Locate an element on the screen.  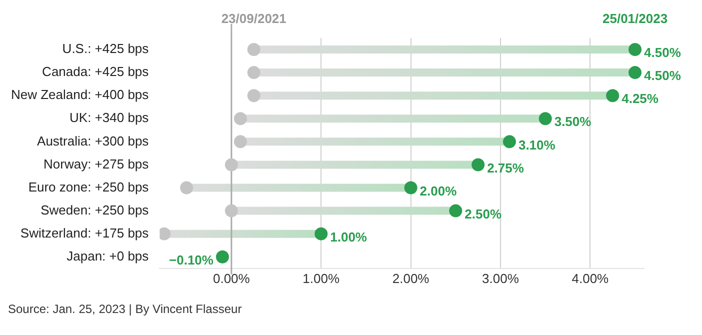
x-tick-label: 3.00% is located at coordinates (501, 278).